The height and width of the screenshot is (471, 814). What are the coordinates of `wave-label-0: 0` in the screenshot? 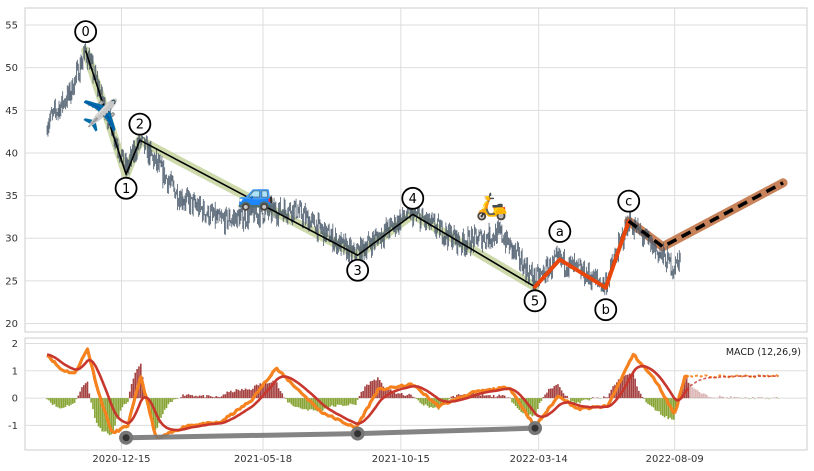 It's located at (86, 32).